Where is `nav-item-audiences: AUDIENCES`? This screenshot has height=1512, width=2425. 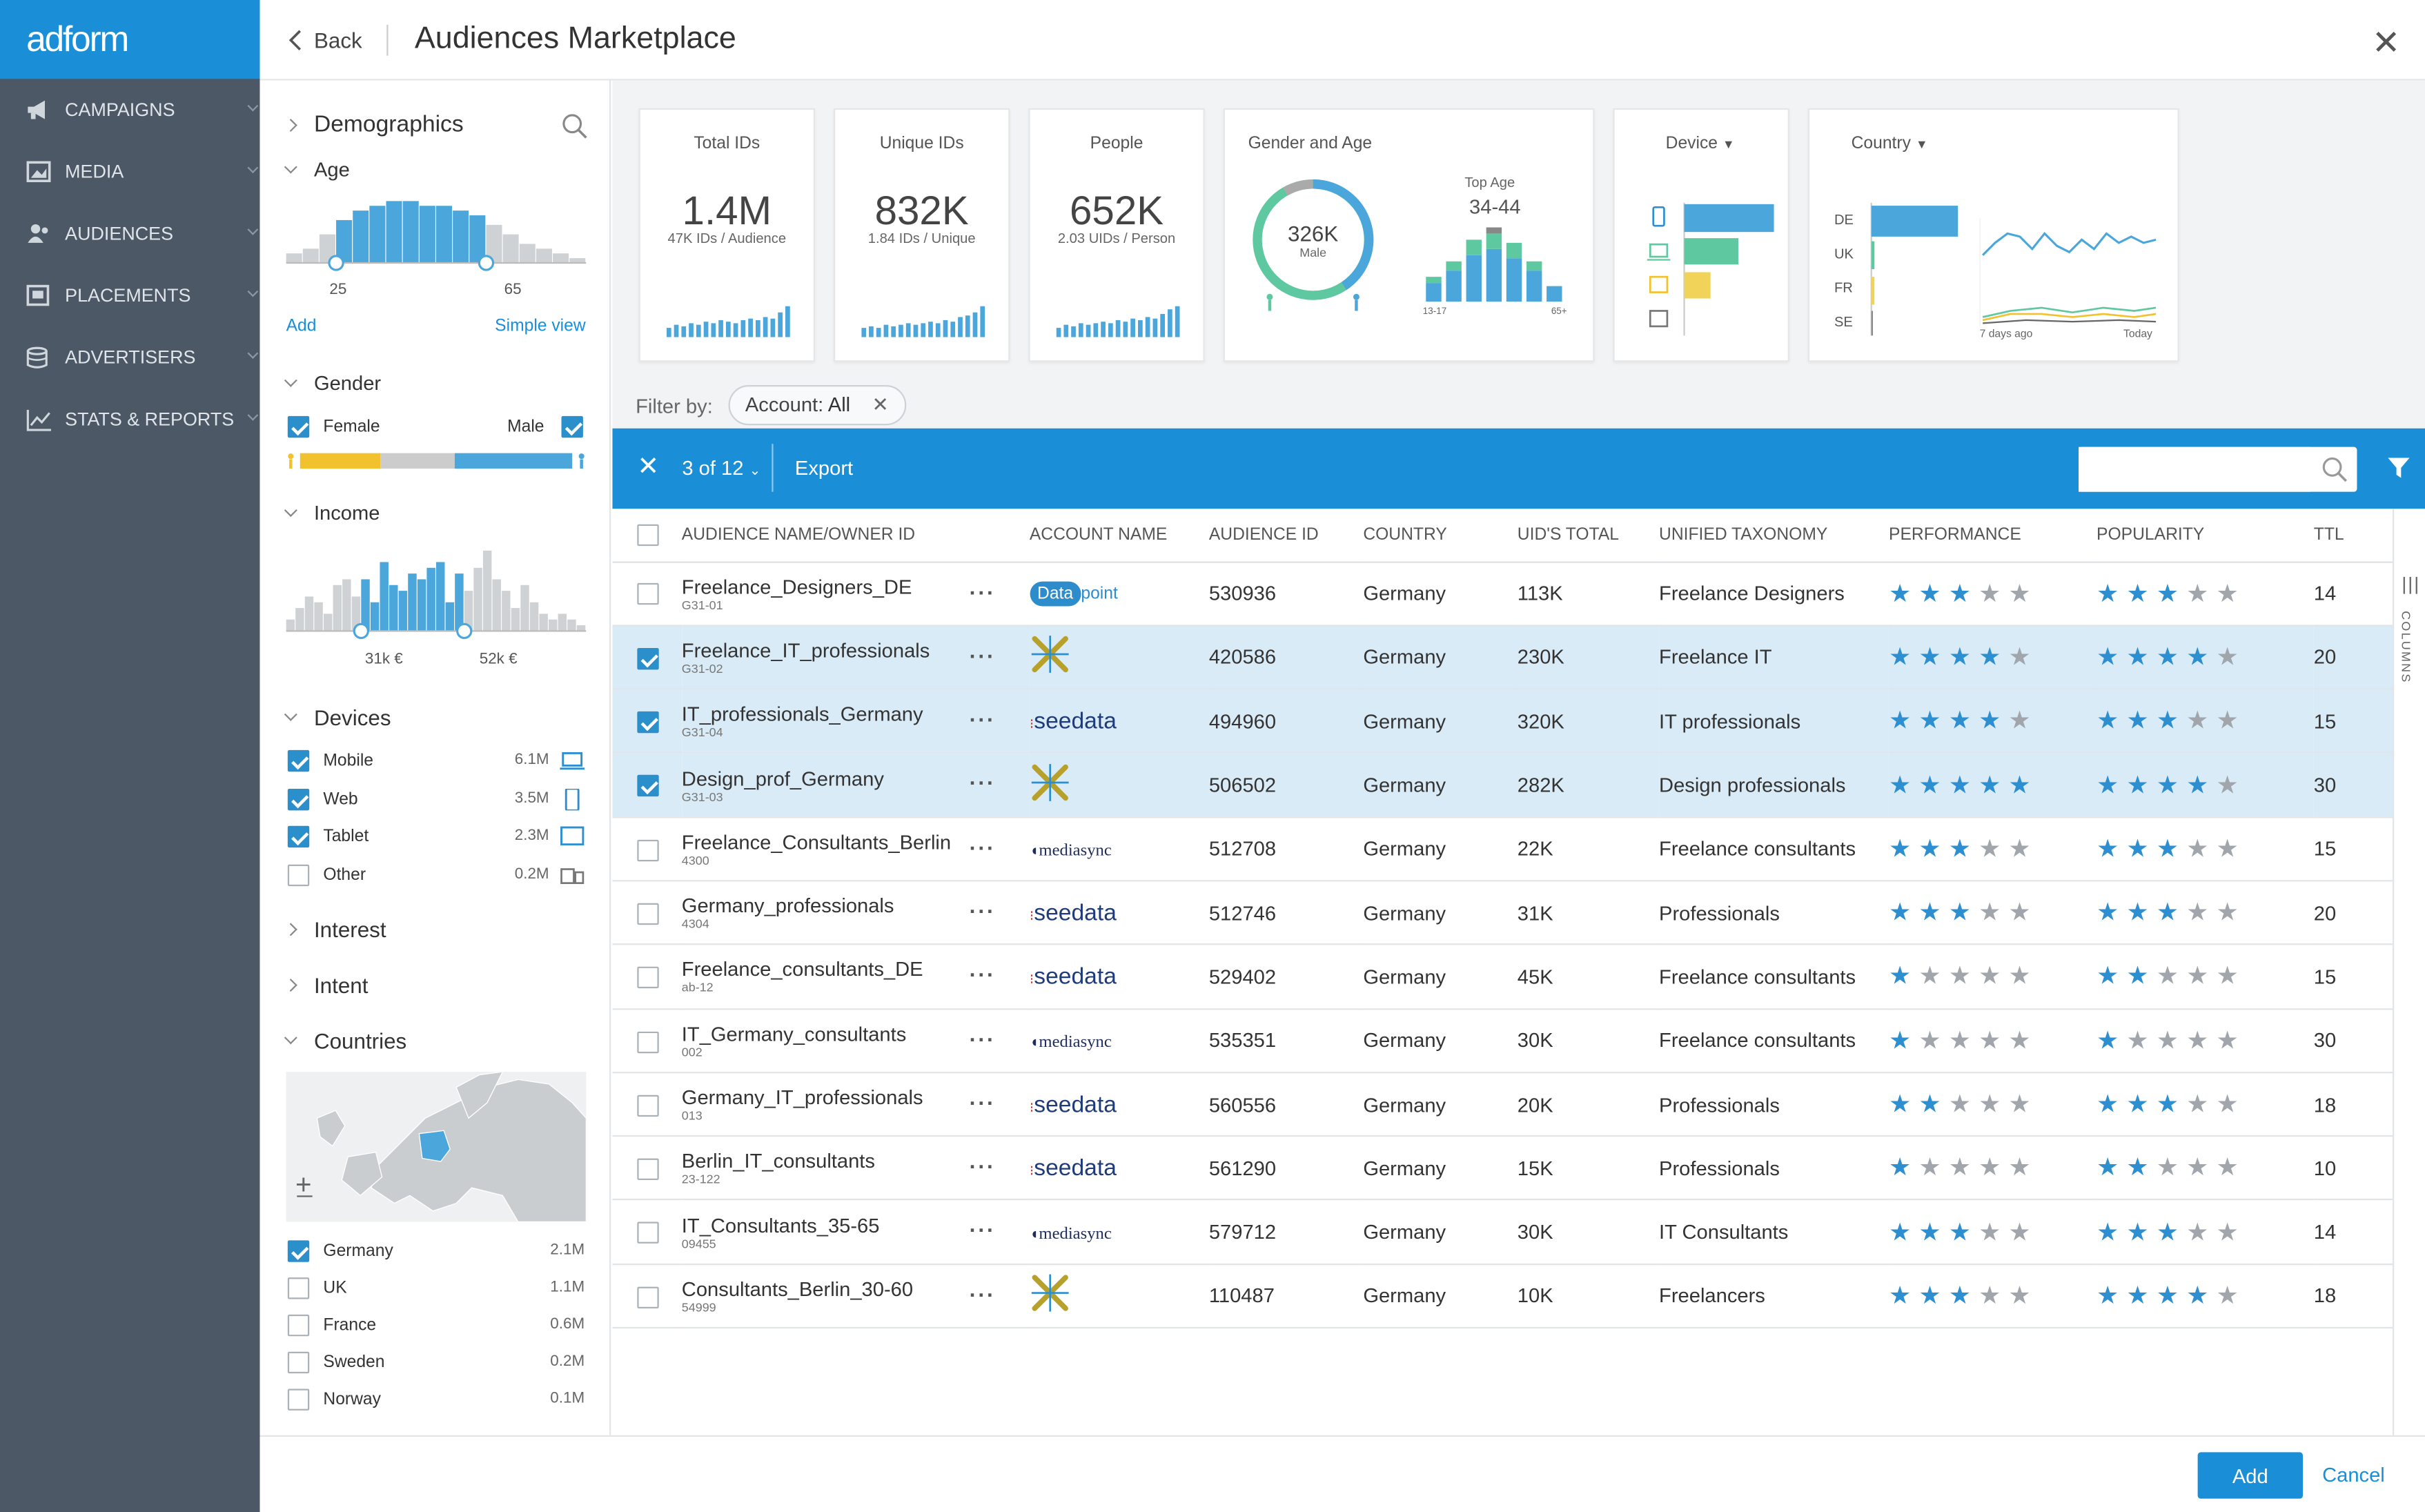 nav-item-audiences: AUDIENCES is located at coordinates (130, 234).